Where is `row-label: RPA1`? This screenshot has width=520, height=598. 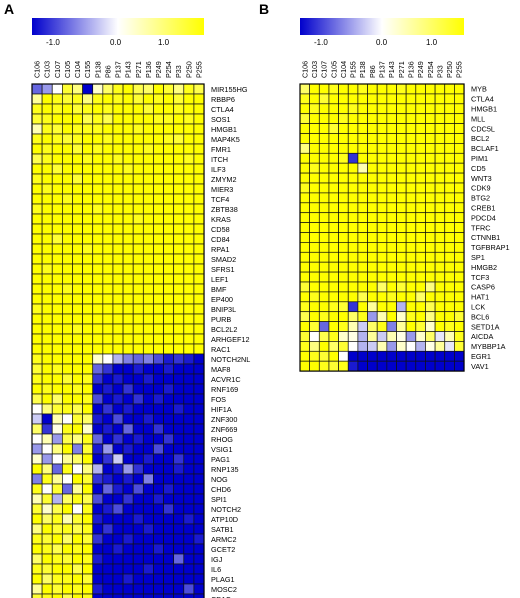 row-label: RPA1 is located at coordinates (220, 249).